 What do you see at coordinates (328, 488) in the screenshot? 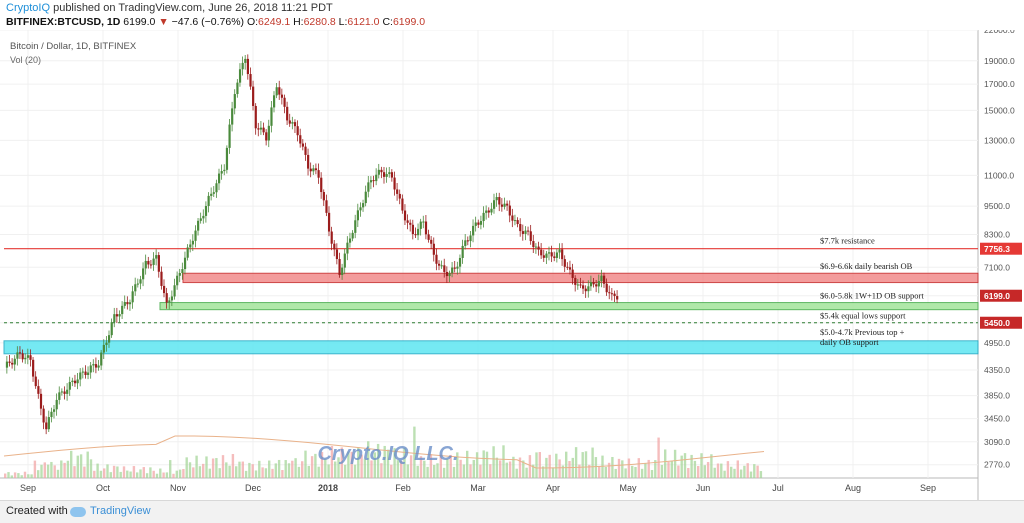
I see `x-tick-label: 2018` at bounding box center [328, 488].